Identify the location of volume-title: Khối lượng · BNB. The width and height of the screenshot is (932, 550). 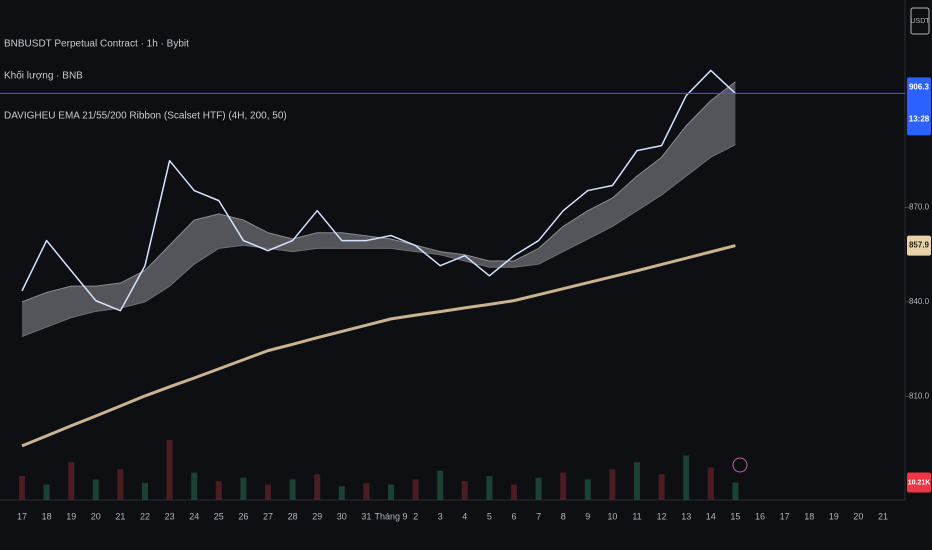
(43, 76).